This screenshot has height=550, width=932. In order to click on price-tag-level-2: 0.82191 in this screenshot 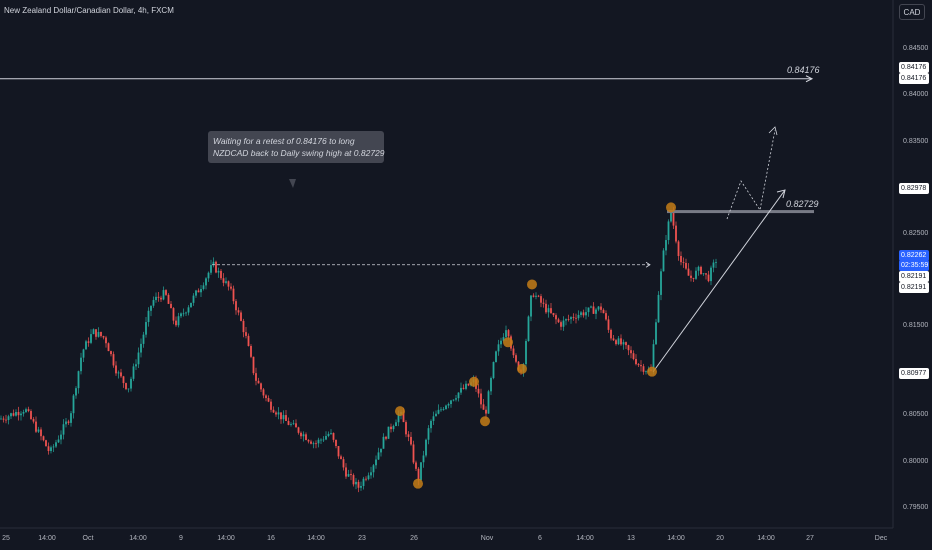, I will do `click(914, 276)`.